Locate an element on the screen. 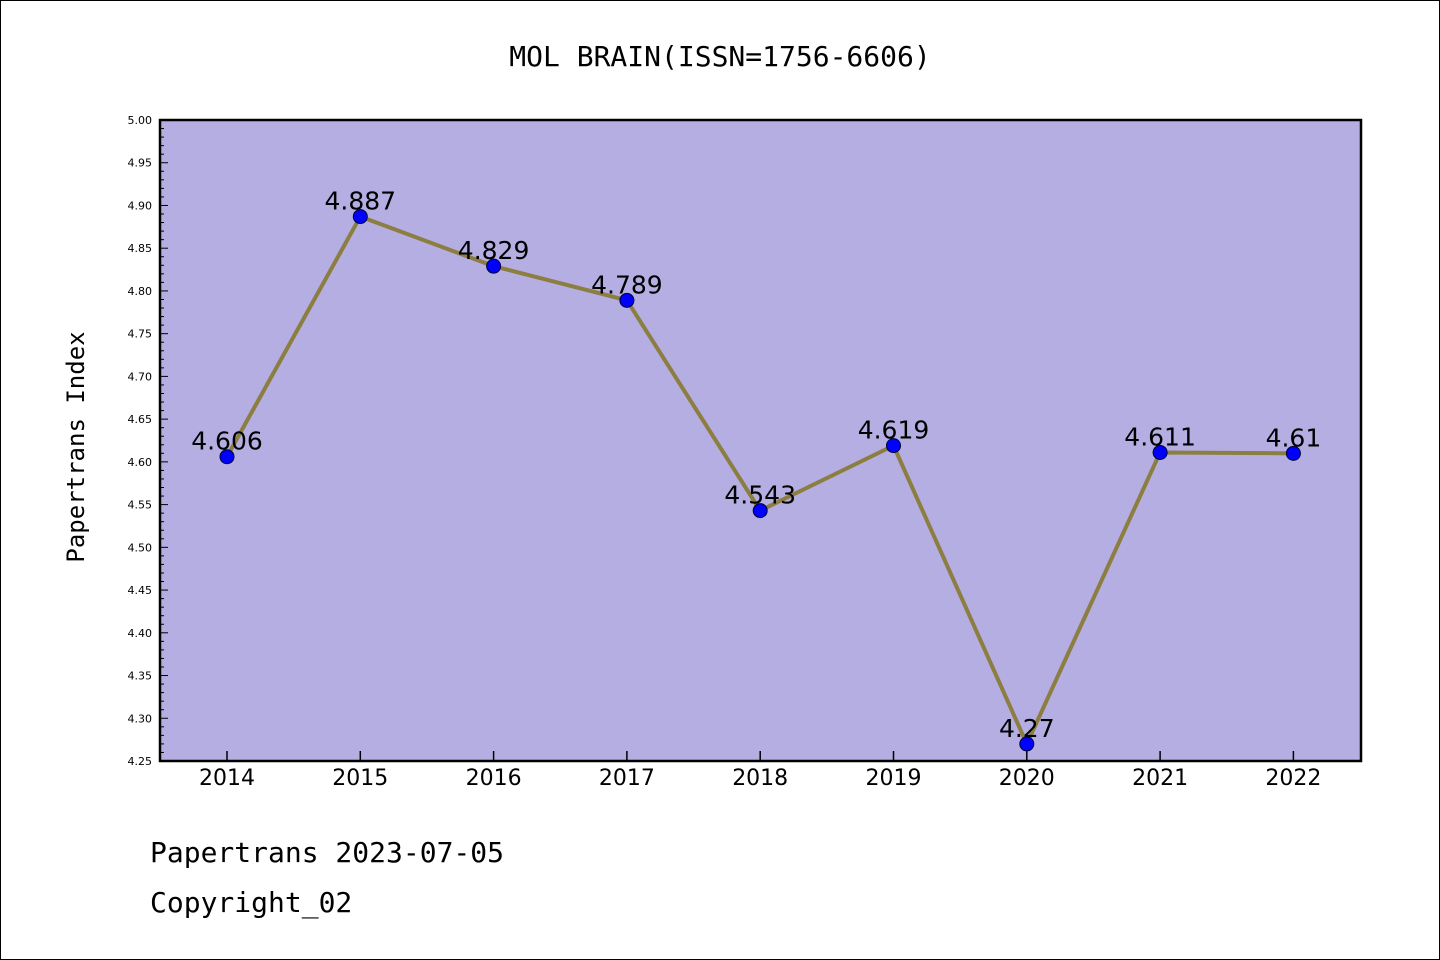  x-tick-label: 2015 is located at coordinates (360, 778).